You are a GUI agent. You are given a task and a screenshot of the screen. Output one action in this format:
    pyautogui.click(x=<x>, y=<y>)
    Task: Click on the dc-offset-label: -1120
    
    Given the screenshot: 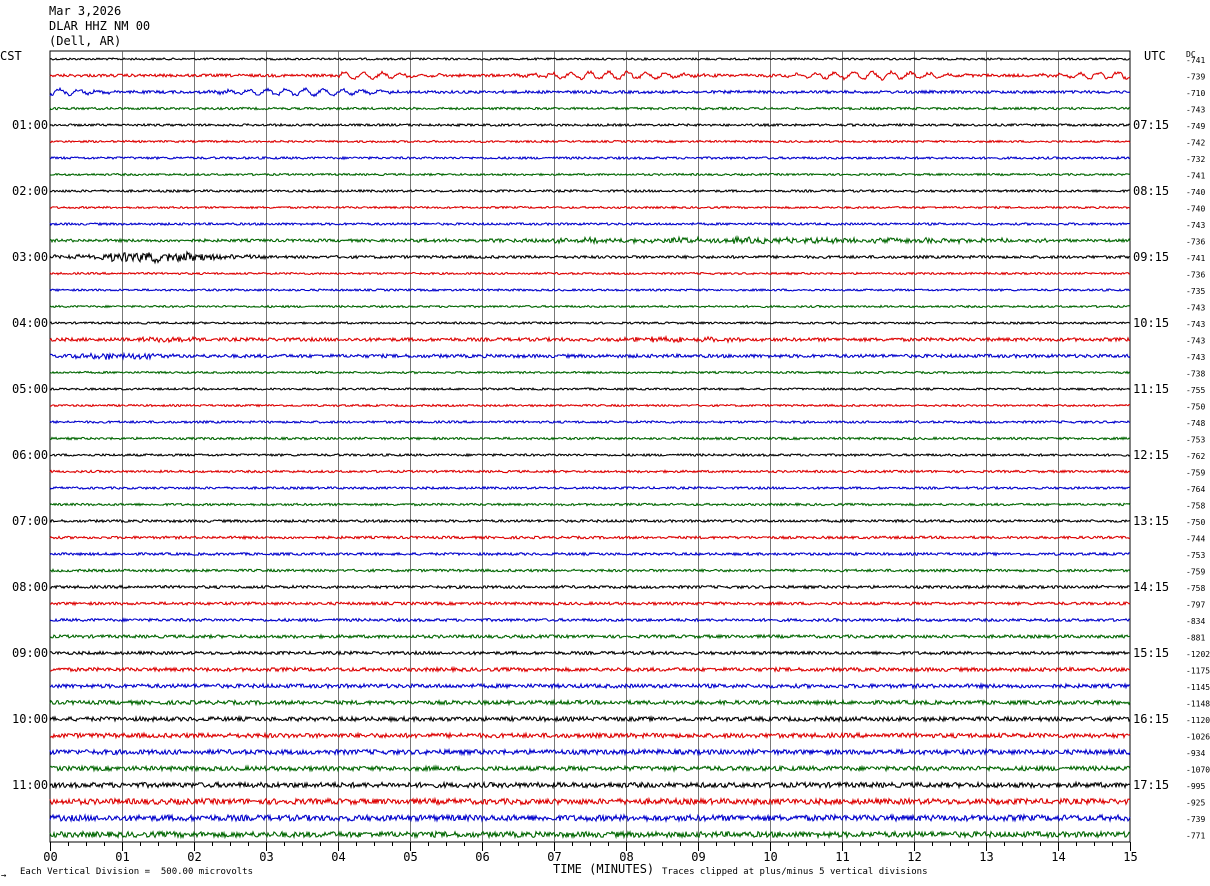 What is the action you would take?
    pyautogui.click(x=1198, y=720)
    